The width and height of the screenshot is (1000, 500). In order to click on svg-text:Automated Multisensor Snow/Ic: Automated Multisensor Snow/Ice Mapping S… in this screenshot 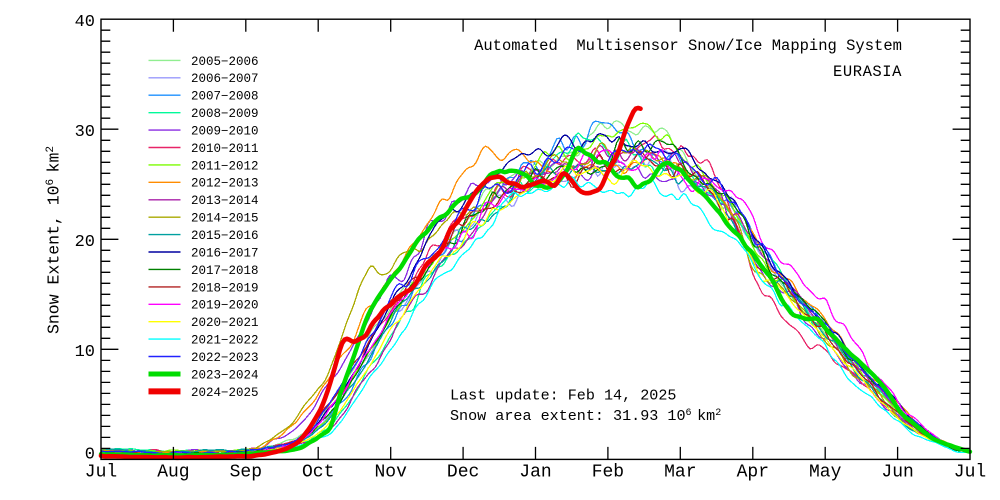, I will do `click(688, 46)`.